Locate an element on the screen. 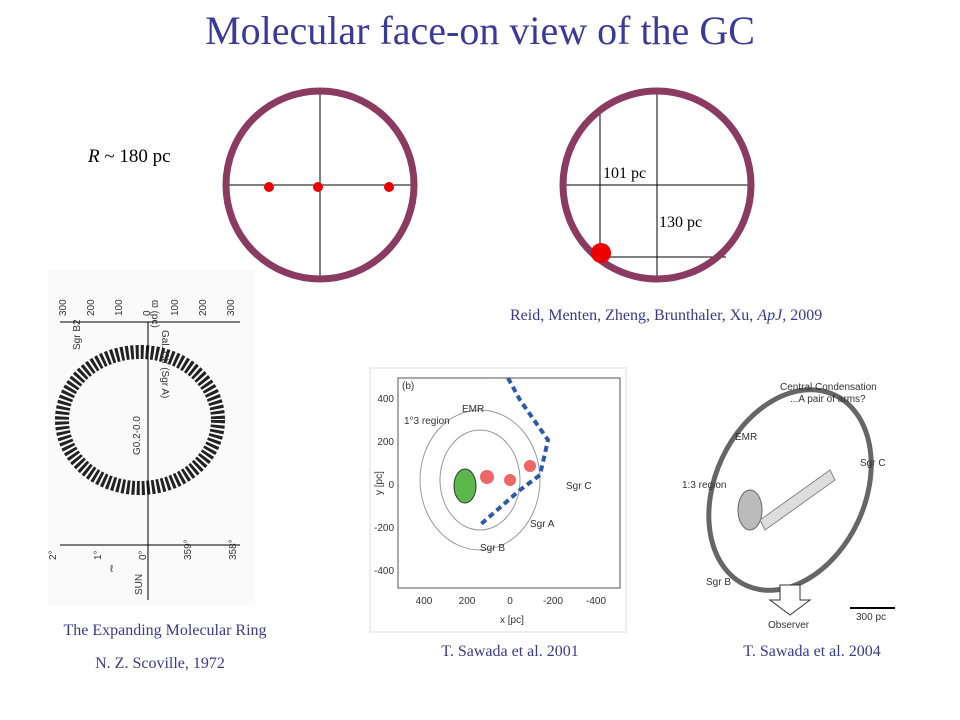  text: Reid, Menten, Zheng, Brunthaler, Xu, is located at coordinates (633, 315).